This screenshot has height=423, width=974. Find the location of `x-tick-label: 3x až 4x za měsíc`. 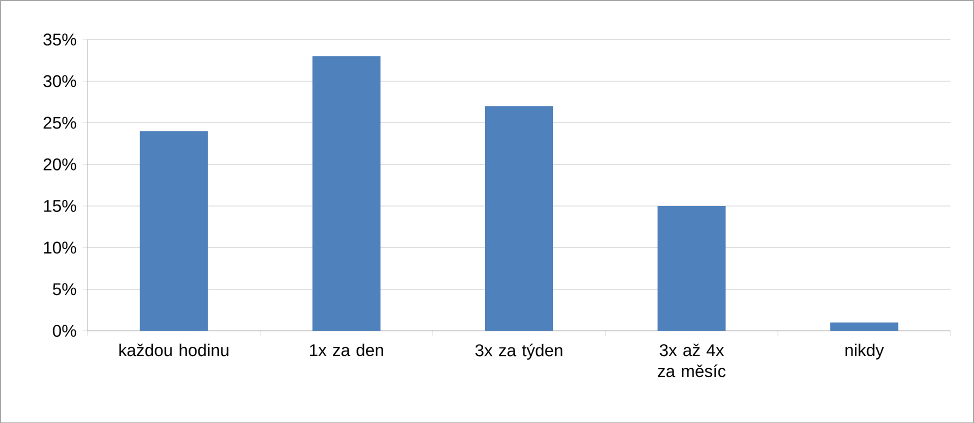

x-tick-label: 3x až 4x za měsíc is located at coordinates (692, 360).